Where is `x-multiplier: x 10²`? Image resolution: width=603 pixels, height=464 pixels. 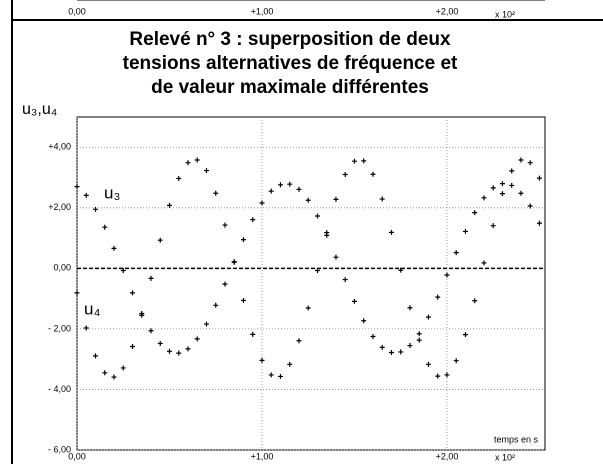
x-multiplier: x 10² is located at coordinates (505, 457).